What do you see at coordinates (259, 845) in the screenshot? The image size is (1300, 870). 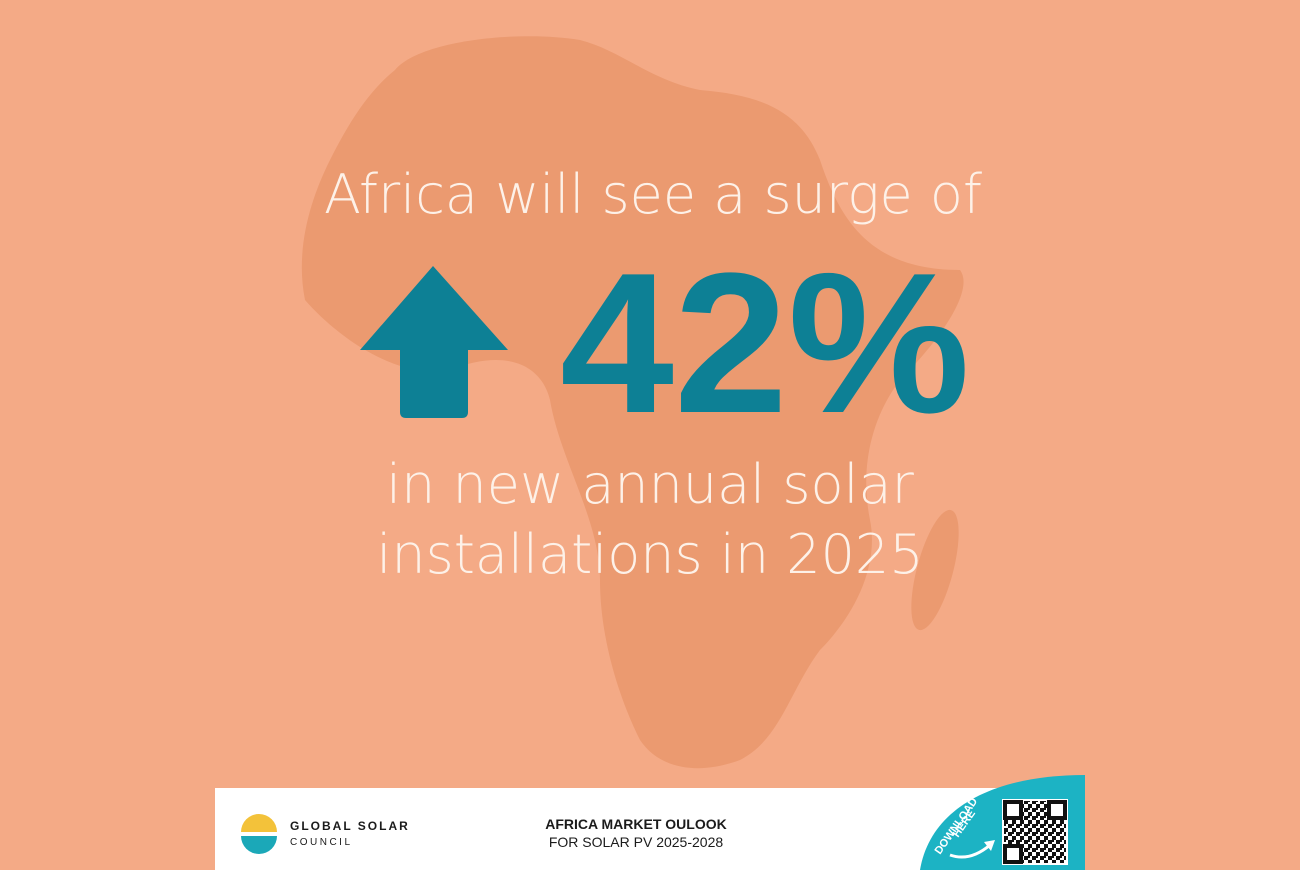 I see `logo-sea` at bounding box center [259, 845].